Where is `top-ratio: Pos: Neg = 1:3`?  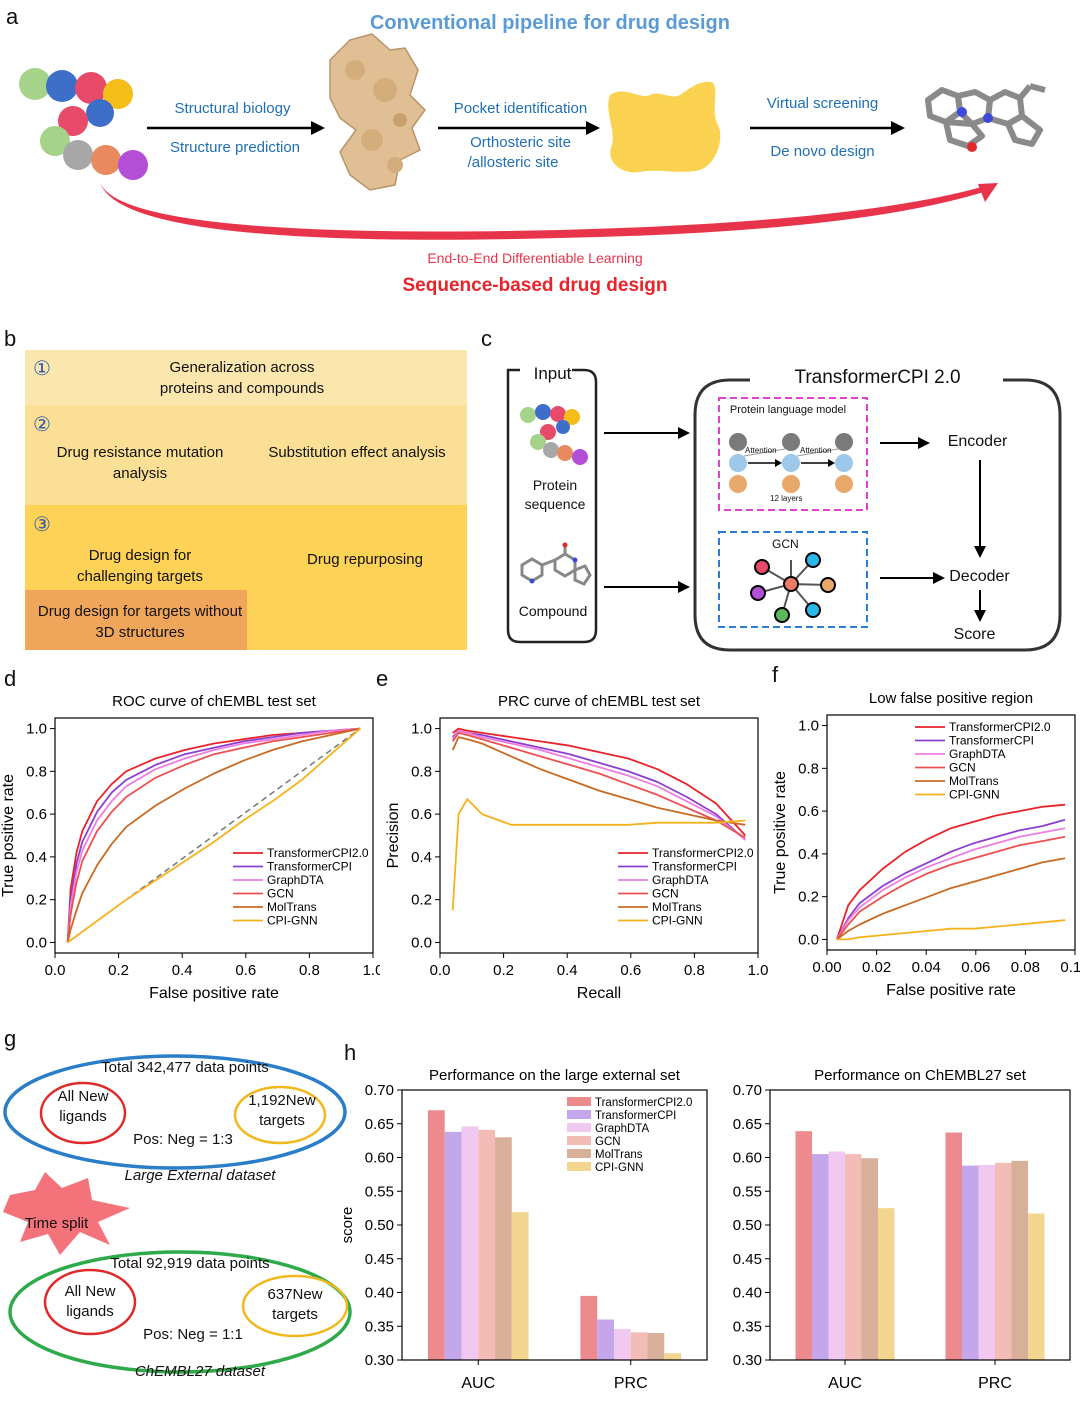 top-ratio: Pos: Neg = 1:3 is located at coordinates (183, 1139).